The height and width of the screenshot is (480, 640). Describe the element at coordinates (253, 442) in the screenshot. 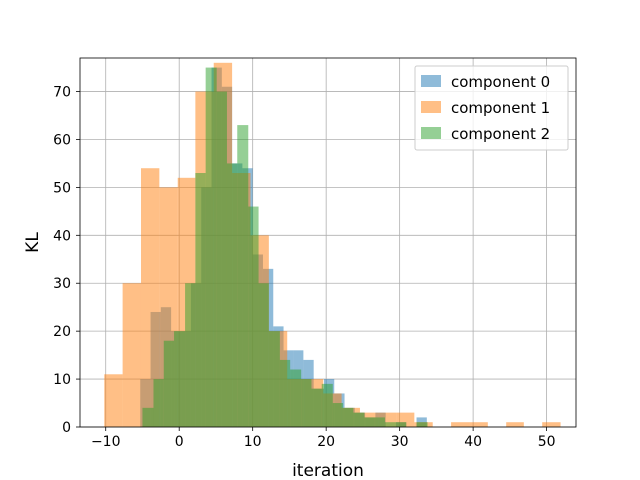

I see `x-tick-label: 10` at that location.